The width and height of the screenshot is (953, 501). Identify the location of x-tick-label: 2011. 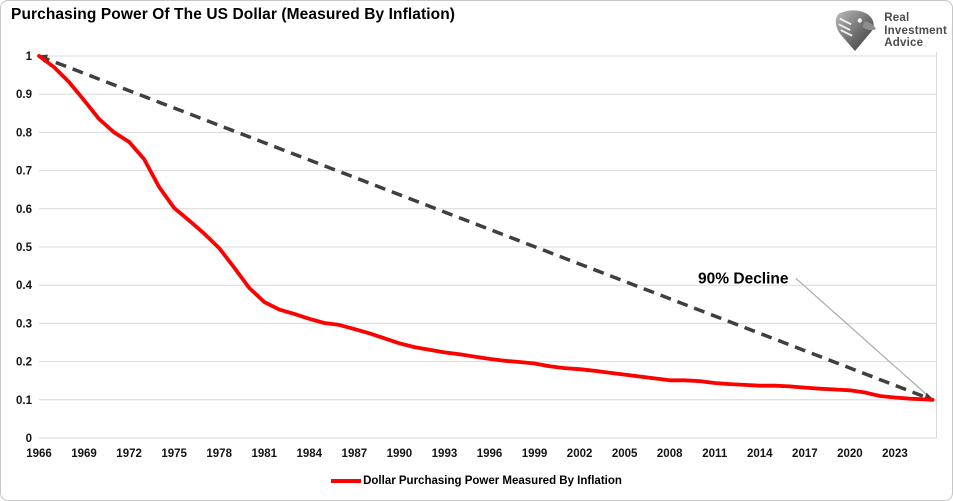
(715, 454).